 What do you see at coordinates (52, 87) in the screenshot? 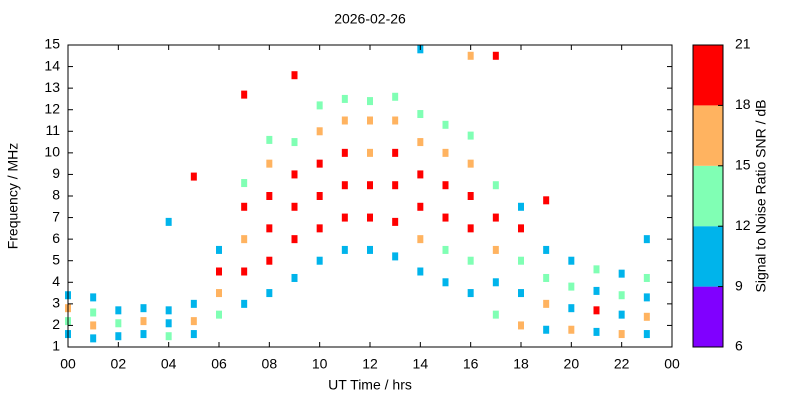
I see `y-tick-label: 13` at bounding box center [52, 87].